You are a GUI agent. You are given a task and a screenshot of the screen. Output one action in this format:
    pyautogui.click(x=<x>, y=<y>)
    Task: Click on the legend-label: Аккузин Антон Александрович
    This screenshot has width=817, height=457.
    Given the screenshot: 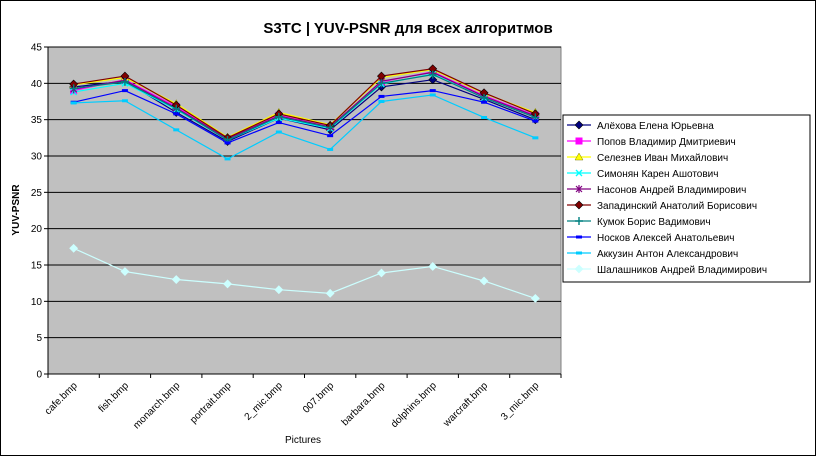 What is the action you would take?
    pyautogui.click(x=667, y=254)
    